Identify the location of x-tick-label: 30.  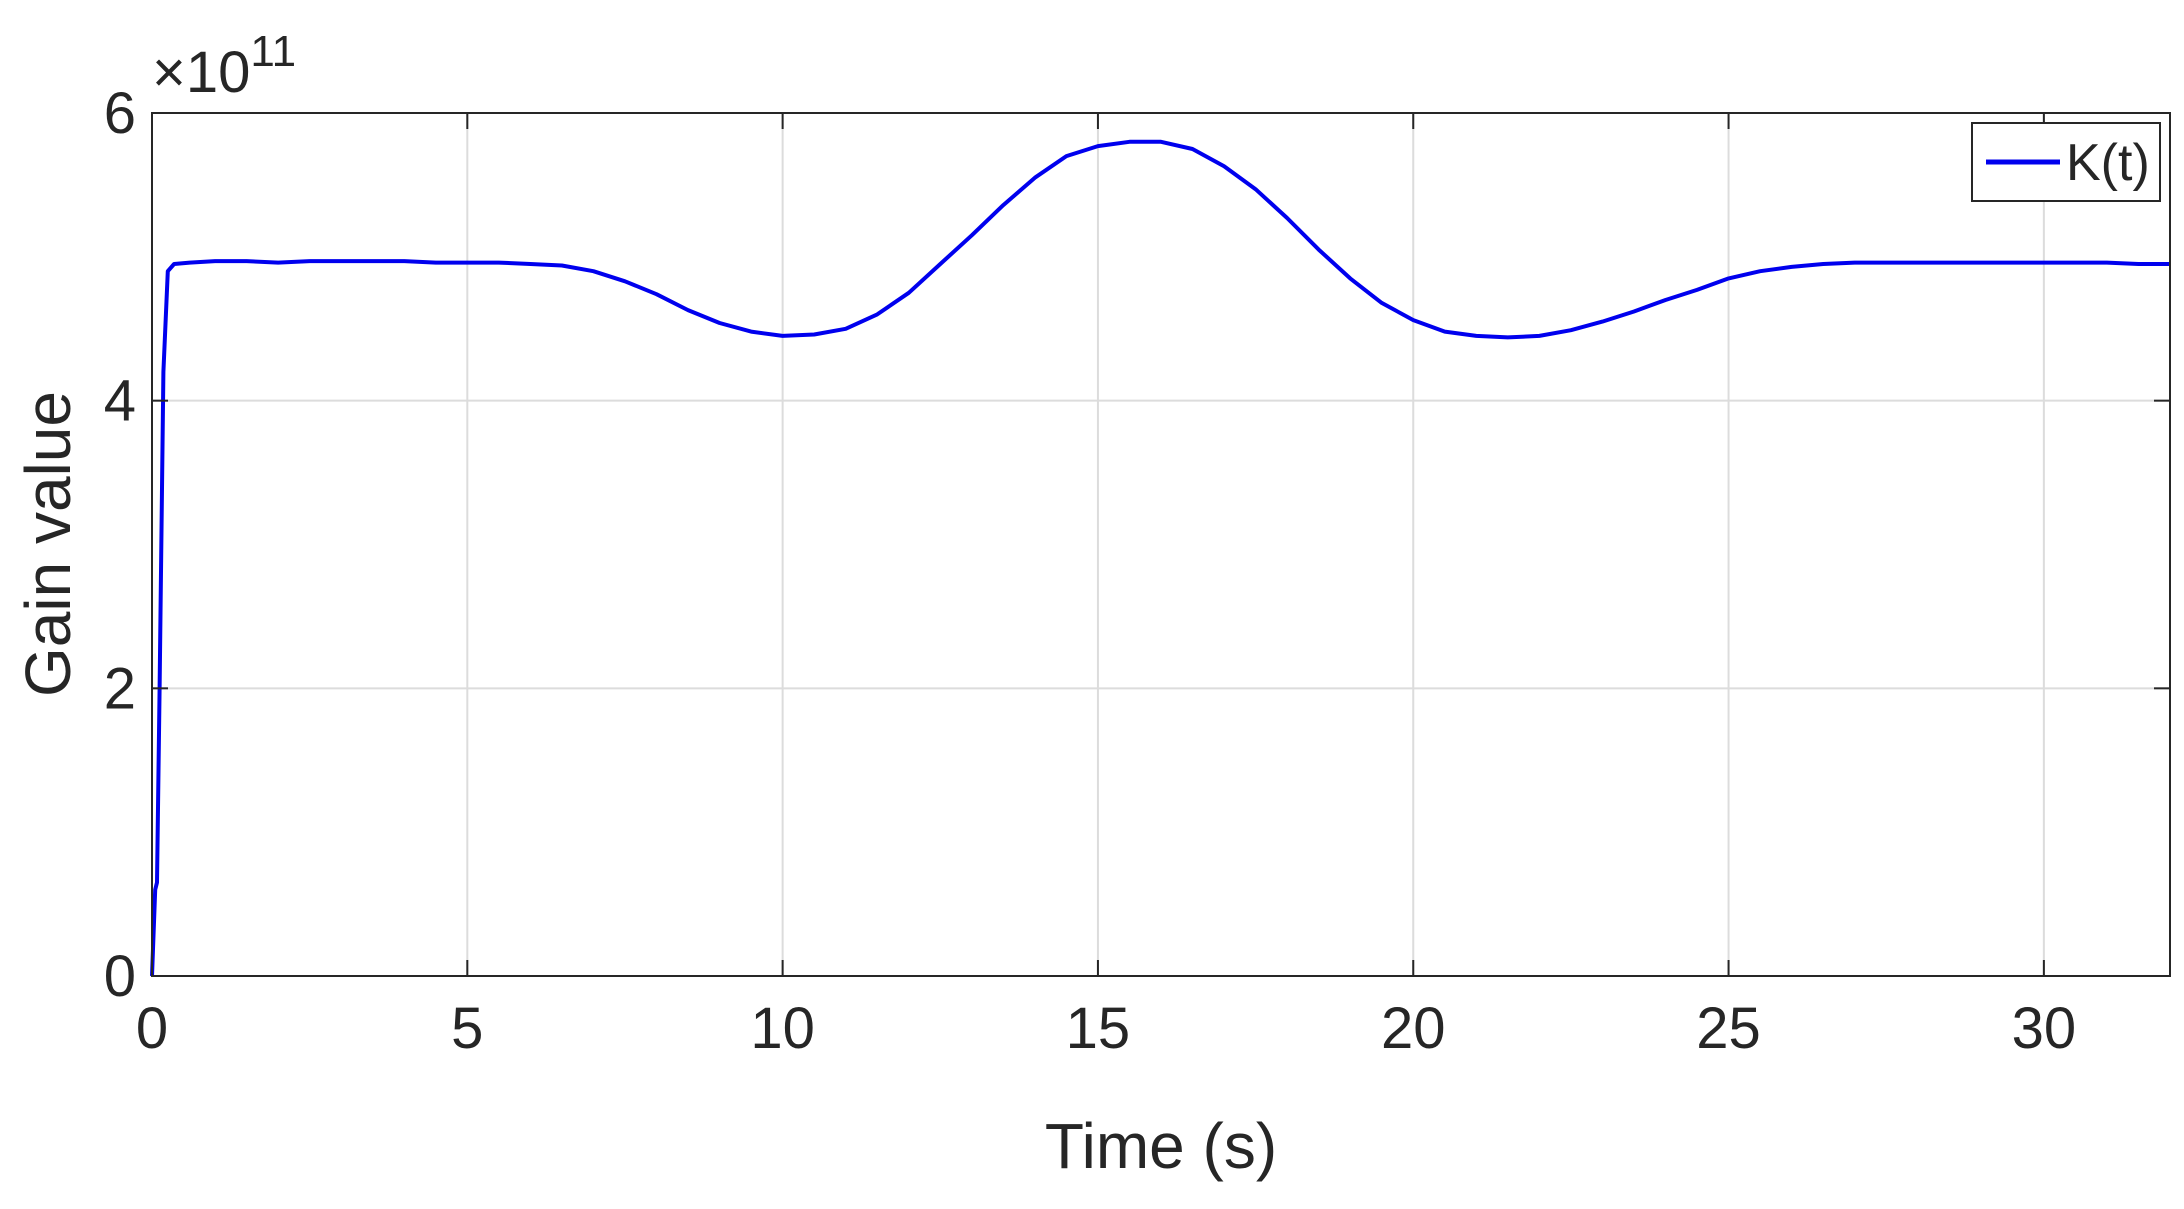
(2044, 1028).